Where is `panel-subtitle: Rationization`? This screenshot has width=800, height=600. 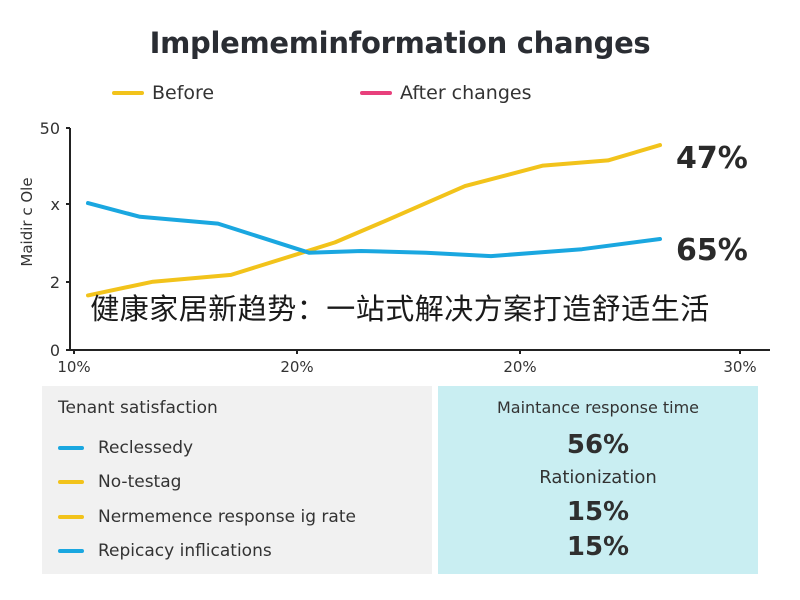
panel-subtitle: Rationization is located at coordinates (598, 477).